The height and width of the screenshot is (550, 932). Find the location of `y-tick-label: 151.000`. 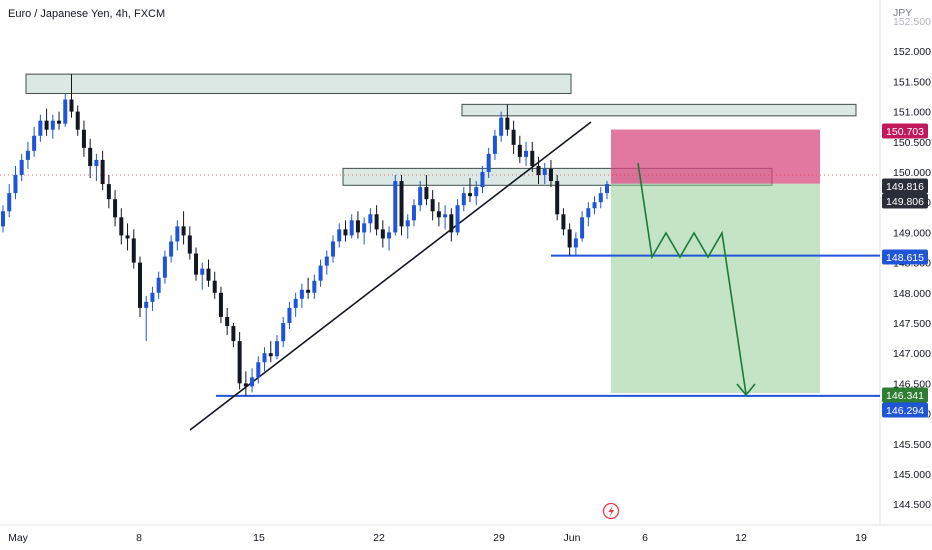

y-tick-label: 151.000 is located at coordinates (912, 113).